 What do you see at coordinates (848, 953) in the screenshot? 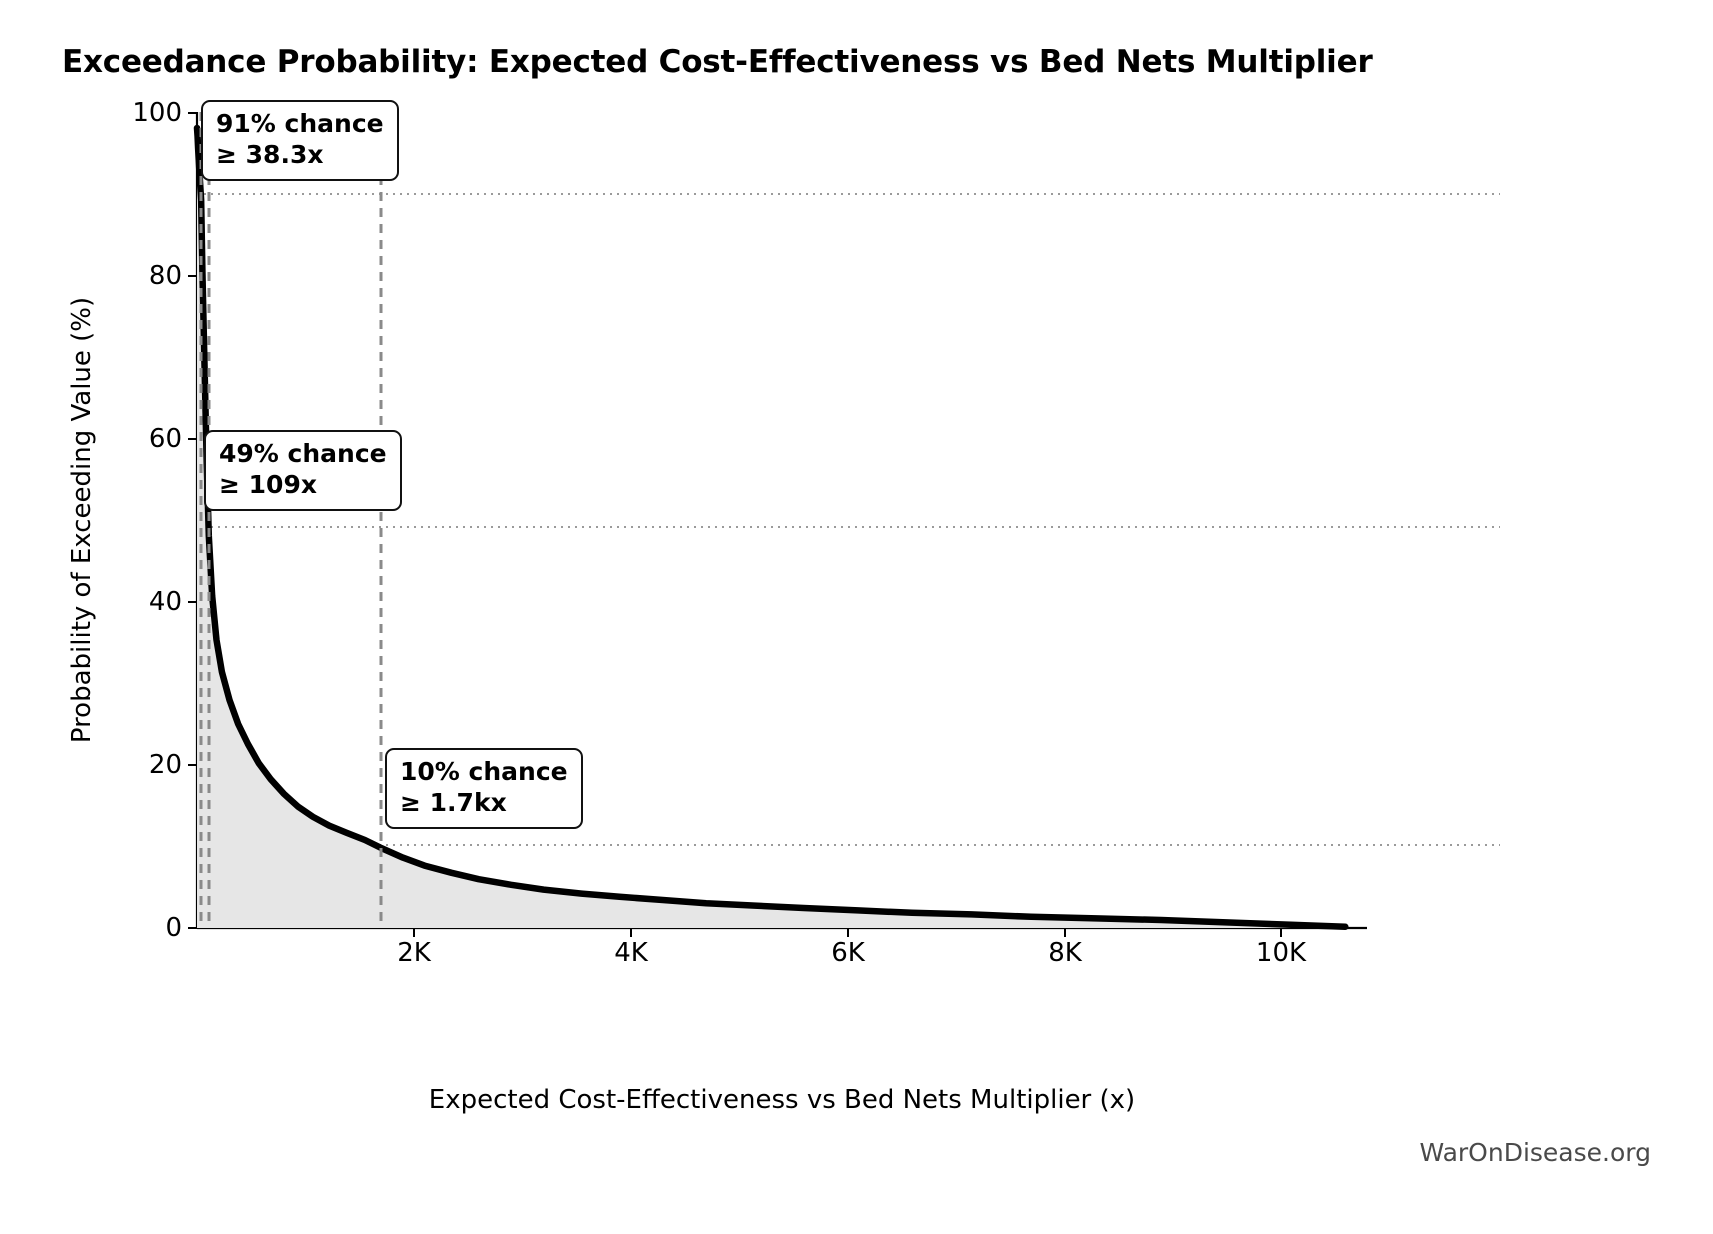
I see `x-tick-label-6K: 6K` at bounding box center [848, 953].